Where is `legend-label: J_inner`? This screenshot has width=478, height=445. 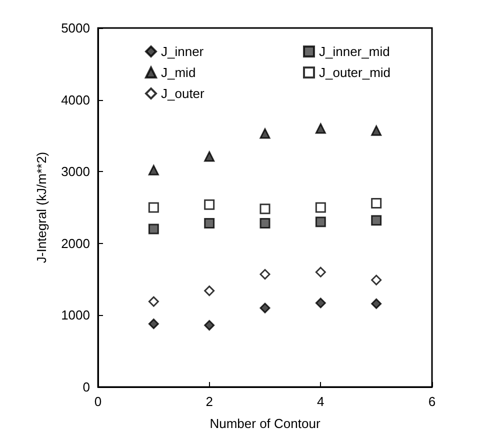
legend-label: J_inner is located at coordinates (182, 51).